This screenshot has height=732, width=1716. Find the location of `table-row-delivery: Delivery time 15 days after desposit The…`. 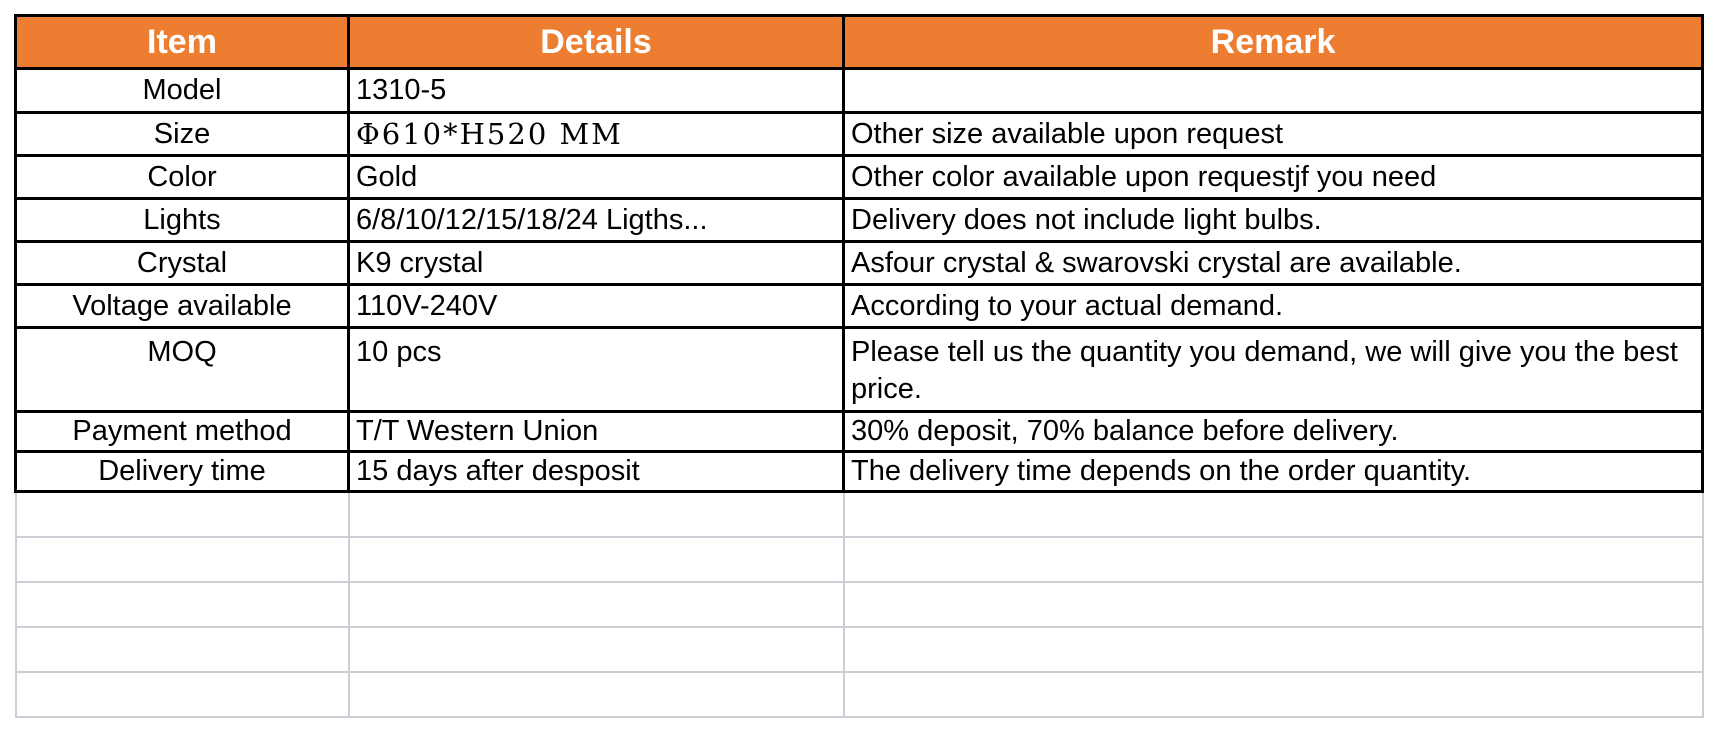

table-row-delivery: Delivery time 15 days after desposit The… is located at coordinates (859, 471).